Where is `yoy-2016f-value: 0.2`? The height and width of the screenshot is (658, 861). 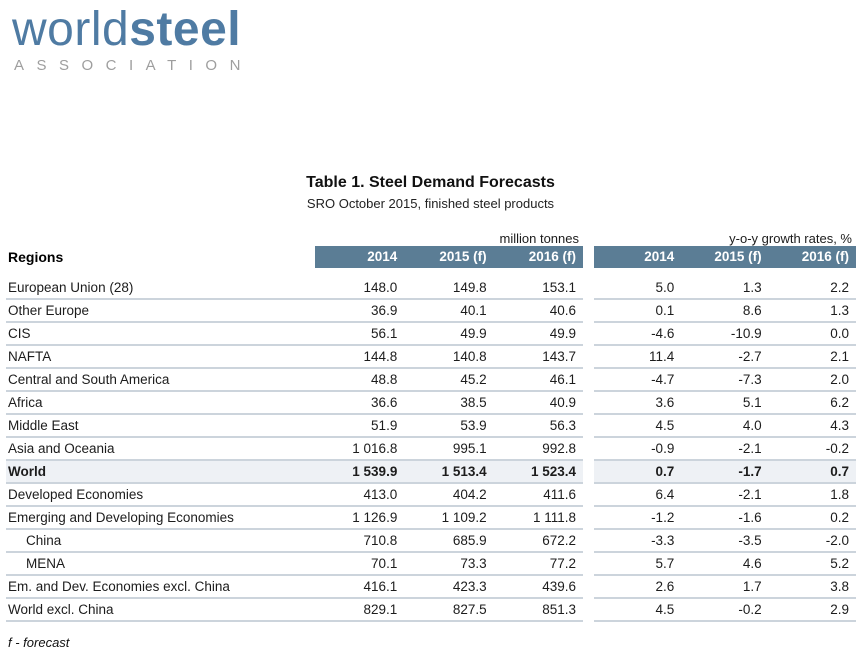 yoy-2016f-value: 0.2 is located at coordinates (839, 517).